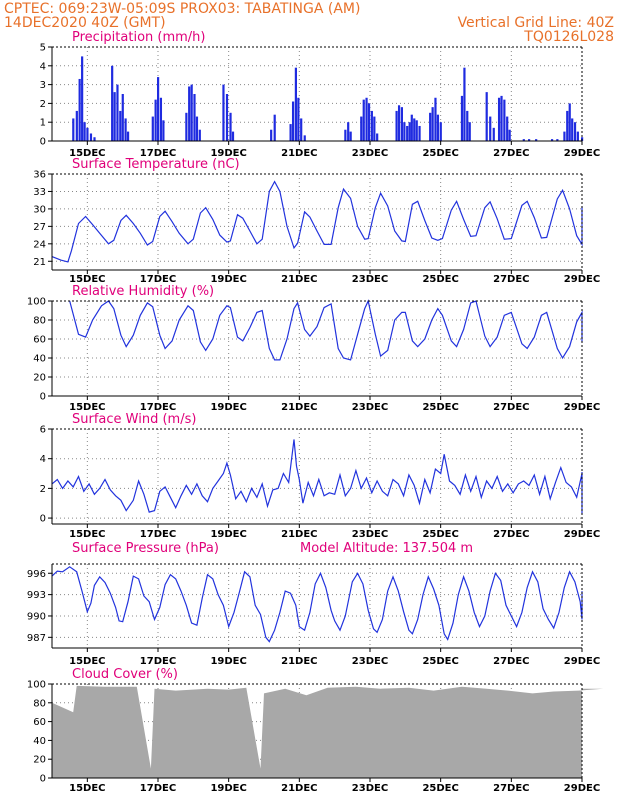 The image size is (618, 800). Describe the element at coordinates (317, 221) in the screenshot. I see `temp-series-line` at that location.